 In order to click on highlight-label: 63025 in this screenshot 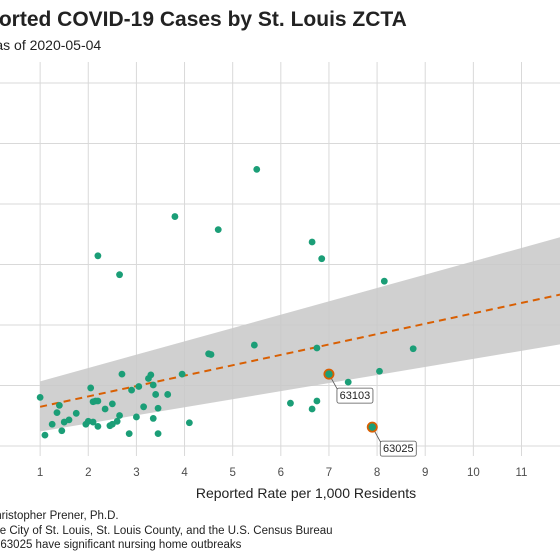, I will do `click(398, 449)`.